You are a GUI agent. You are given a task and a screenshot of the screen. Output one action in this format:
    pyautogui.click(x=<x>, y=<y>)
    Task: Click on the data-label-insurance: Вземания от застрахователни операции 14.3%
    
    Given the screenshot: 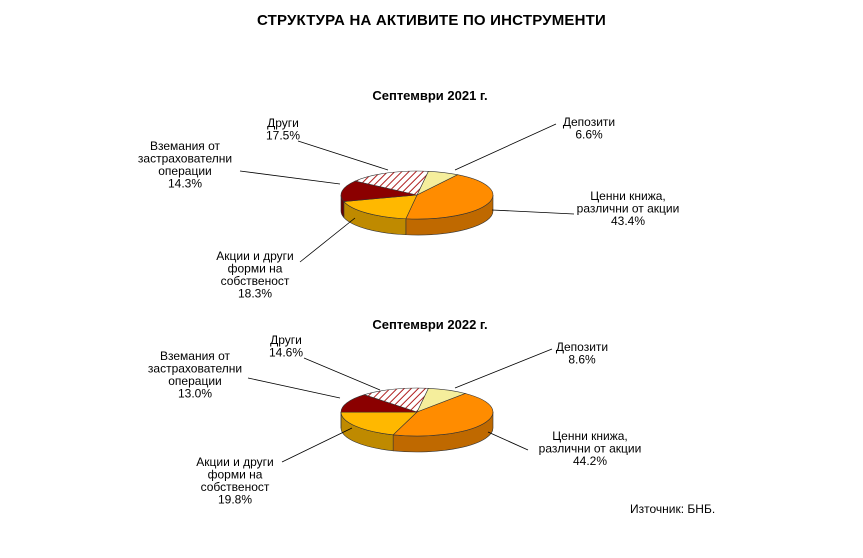 What is the action you would take?
    pyautogui.click(x=185, y=165)
    